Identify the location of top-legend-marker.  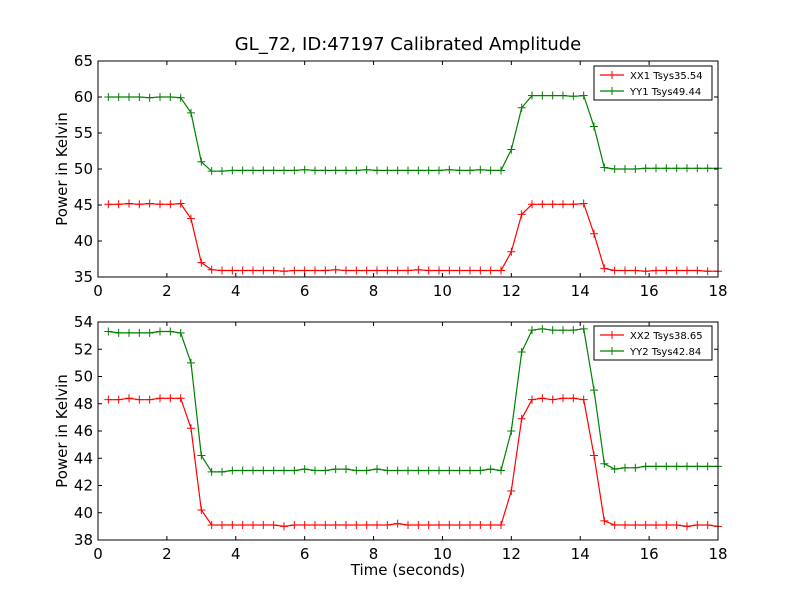
(612, 75).